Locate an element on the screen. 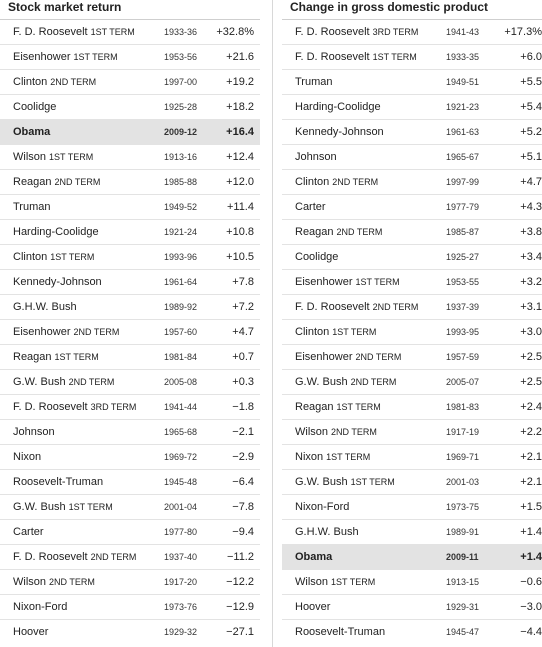 This screenshot has width=542, height=647. president-name-text: G.W. Bush is located at coordinates (321, 482).